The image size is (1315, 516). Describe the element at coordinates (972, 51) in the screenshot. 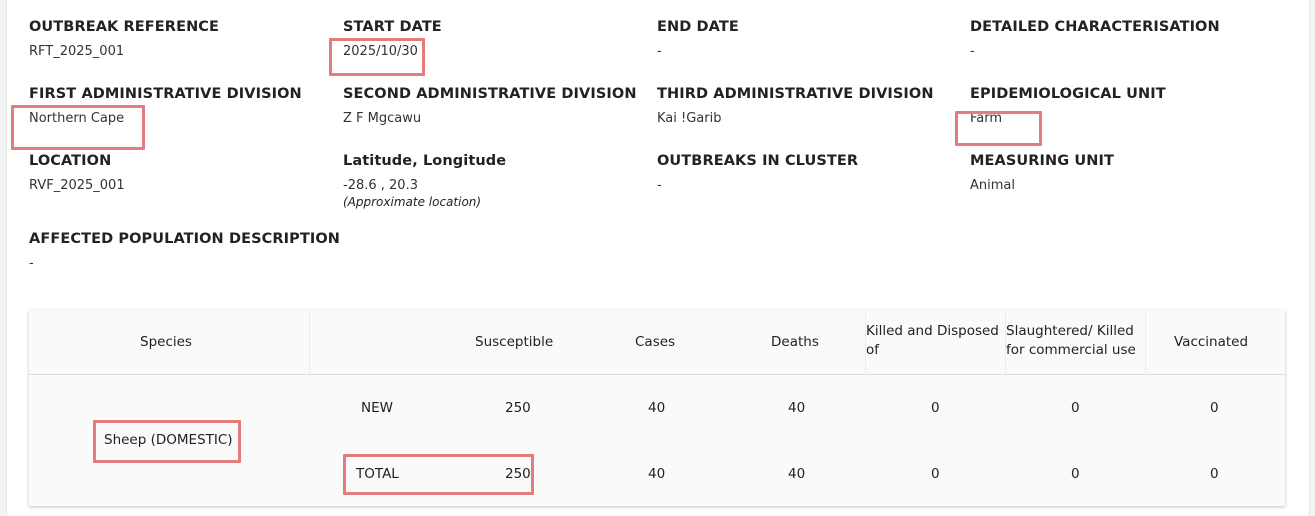

I see `detailed-characterisation-value: -` at that location.